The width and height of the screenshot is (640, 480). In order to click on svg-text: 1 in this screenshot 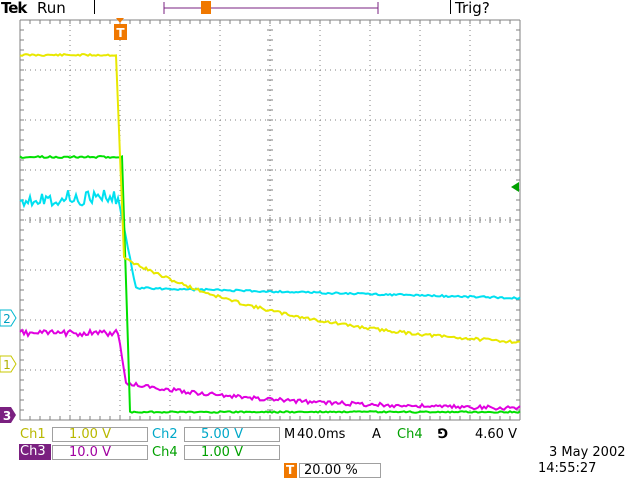, I will do `click(7, 365)`.